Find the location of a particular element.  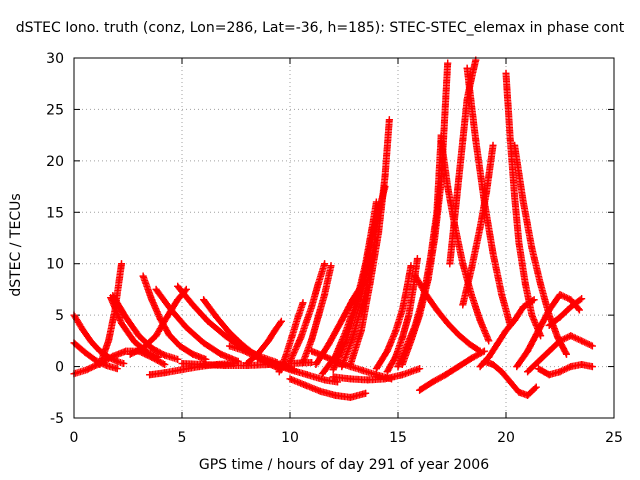

y-tick-label: 20 is located at coordinates (55, 162).